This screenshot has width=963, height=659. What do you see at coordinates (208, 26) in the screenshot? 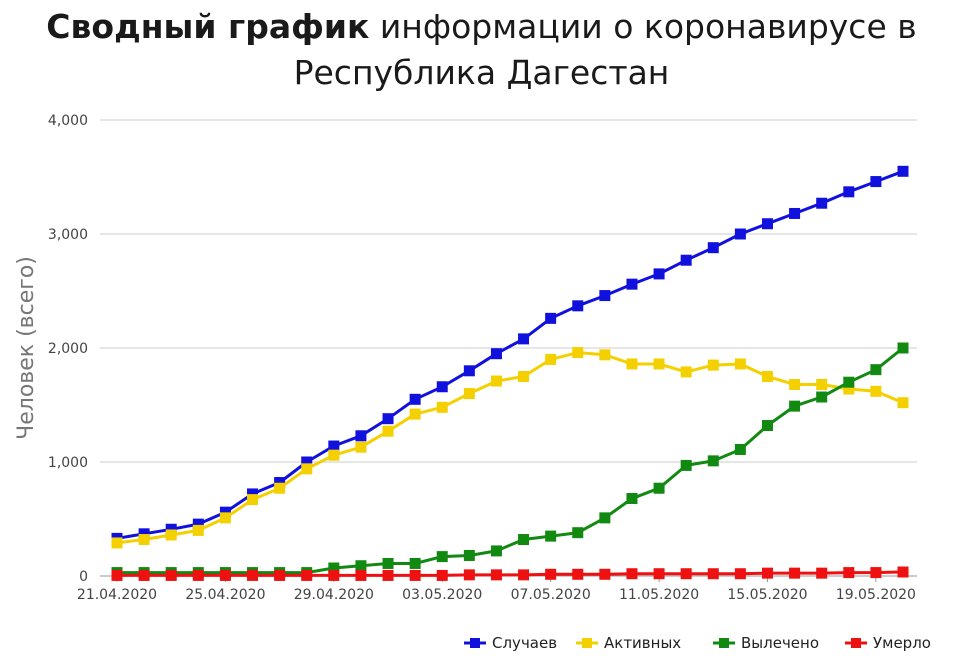
I see `chart-title-bold: Сводный график` at bounding box center [208, 26].